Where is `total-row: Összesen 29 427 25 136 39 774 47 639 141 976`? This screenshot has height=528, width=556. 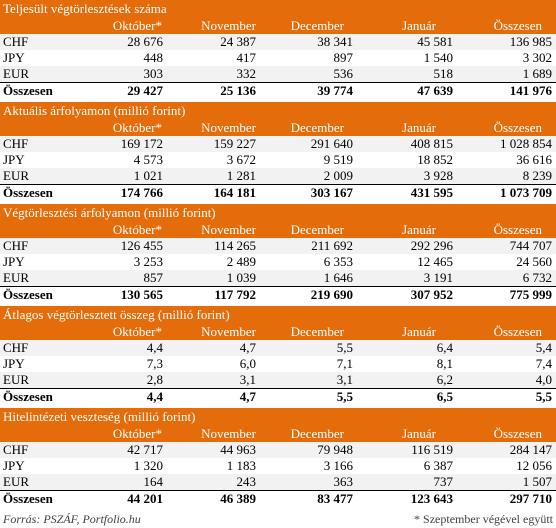
total-row: Összesen 29 427 25 136 39 774 47 639 141 976 is located at coordinates (278, 90).